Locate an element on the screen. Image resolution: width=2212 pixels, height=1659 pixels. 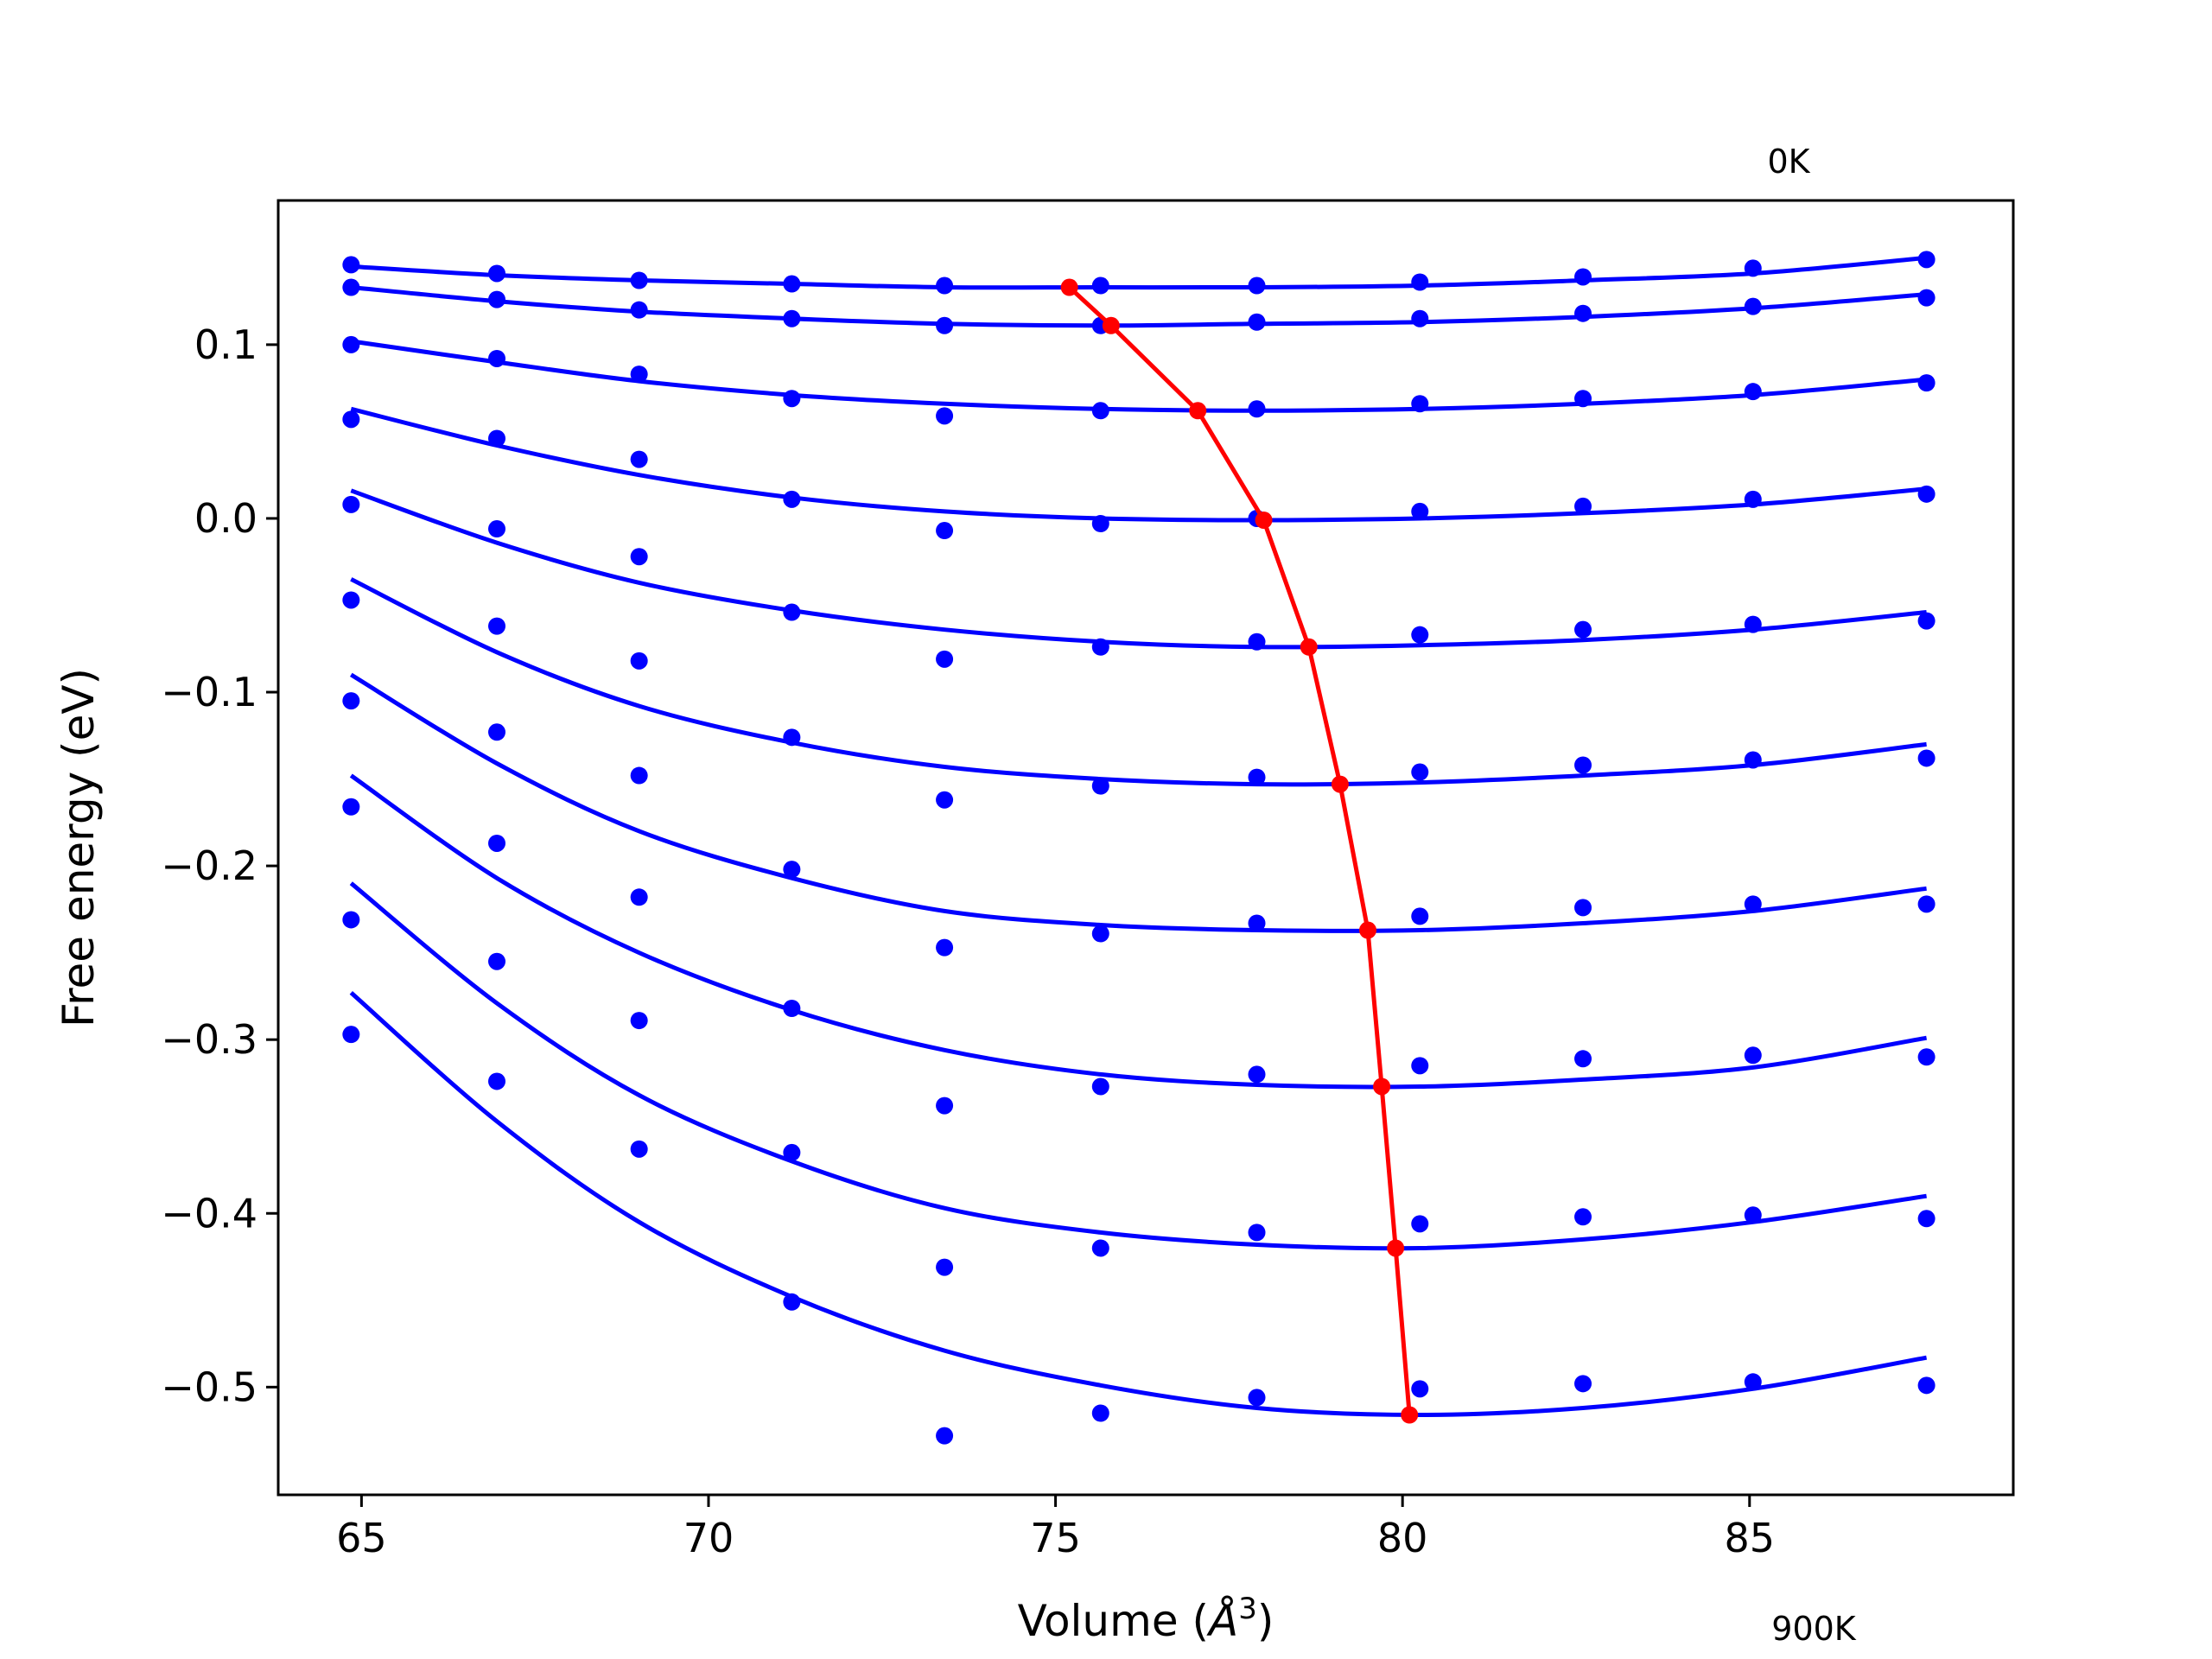
y-tick-label-2: −0.1 is located at coordinates (209, 692).